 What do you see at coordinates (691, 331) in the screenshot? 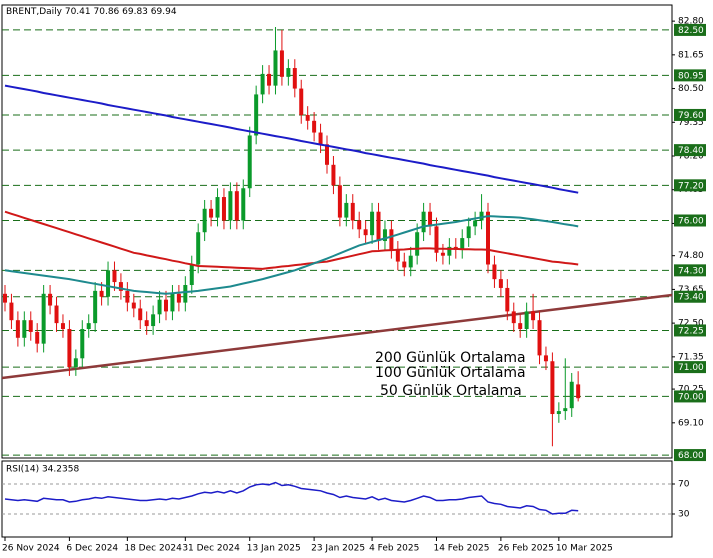
I see `level-label: 72.25` at bounding box center [691, 331].